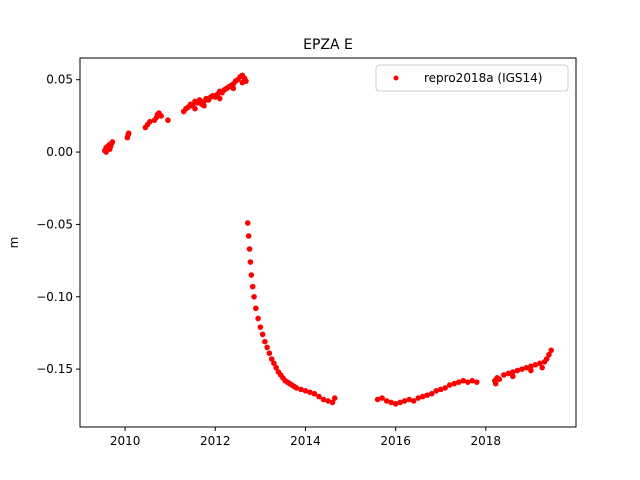 The image size is (640, 480). Describe the element at coordinates (54, 297) in the screenshot. I see `y-tick-label: −0.10` at that location.